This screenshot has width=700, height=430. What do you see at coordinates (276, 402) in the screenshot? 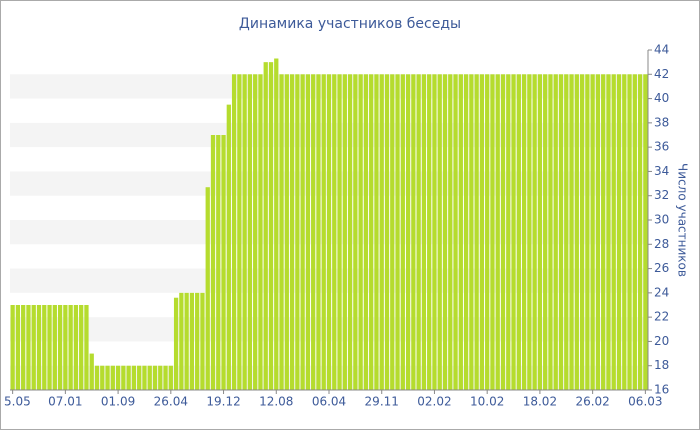
I see `x-tick-label: 12.08` at bounding box center [276, 402].